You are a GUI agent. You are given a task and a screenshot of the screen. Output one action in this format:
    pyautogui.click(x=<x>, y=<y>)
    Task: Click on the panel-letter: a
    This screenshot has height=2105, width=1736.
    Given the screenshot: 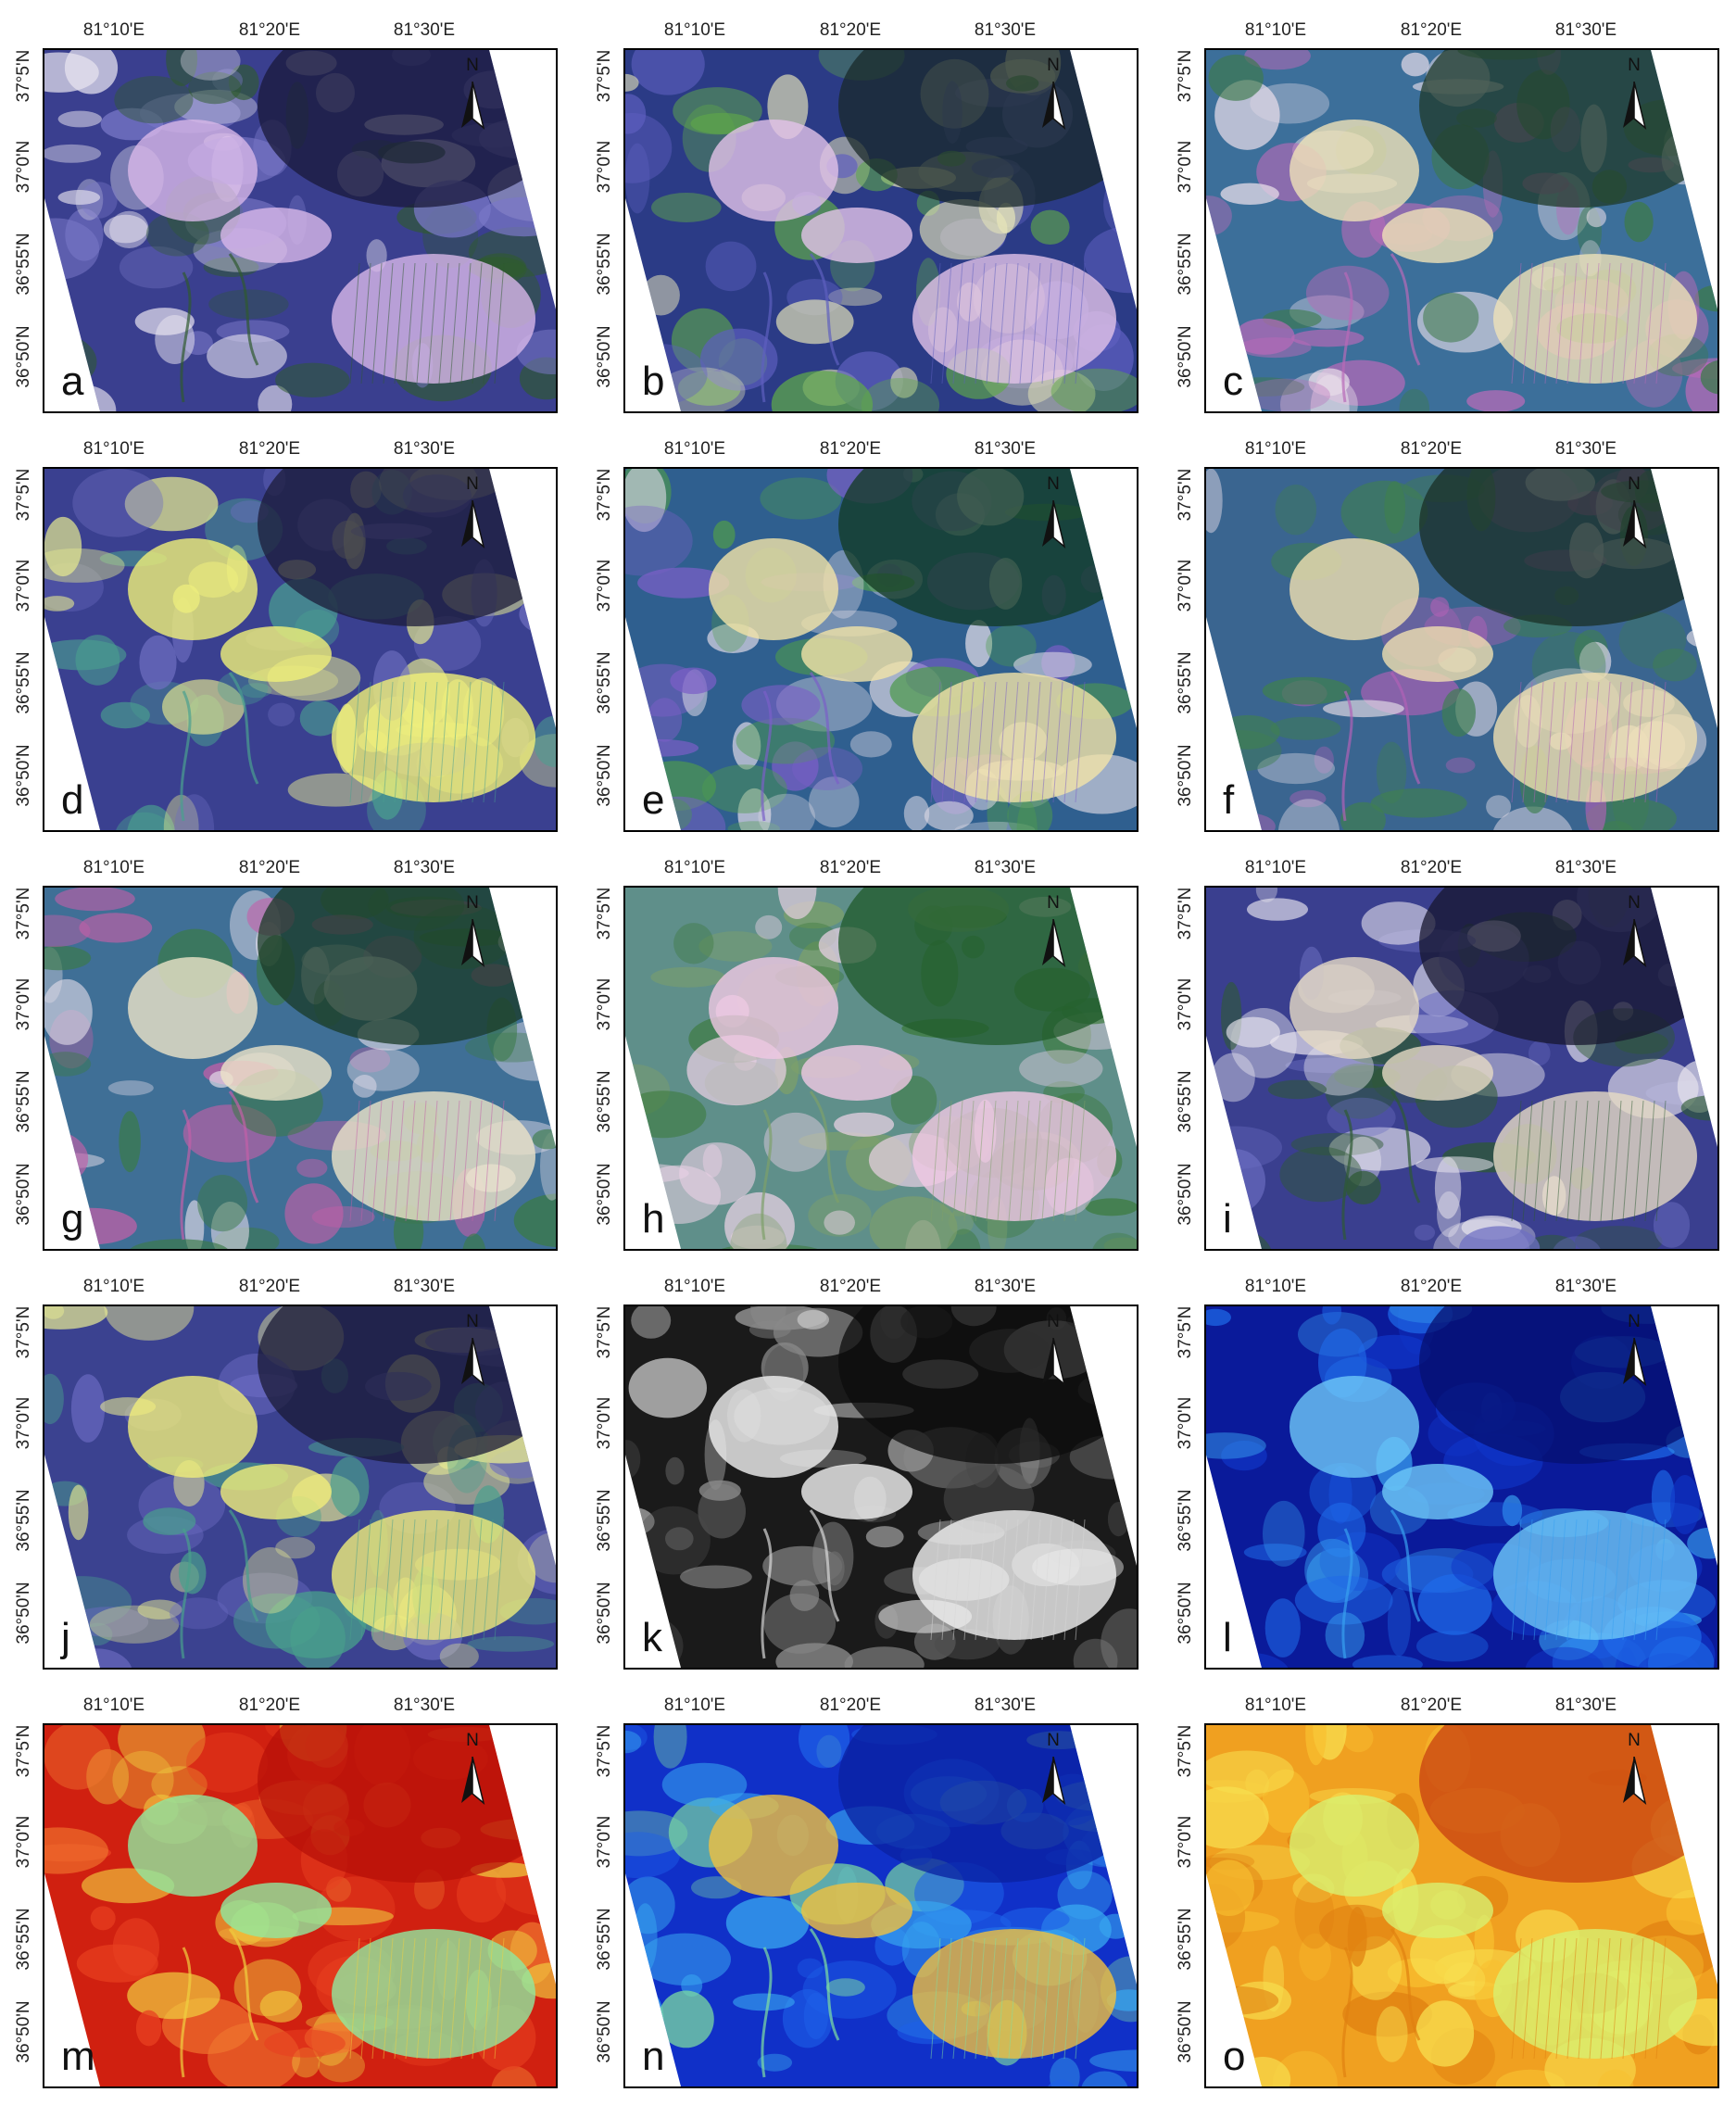 What is the action you would take?
    pyautogui.click(x=72, y=381)
    